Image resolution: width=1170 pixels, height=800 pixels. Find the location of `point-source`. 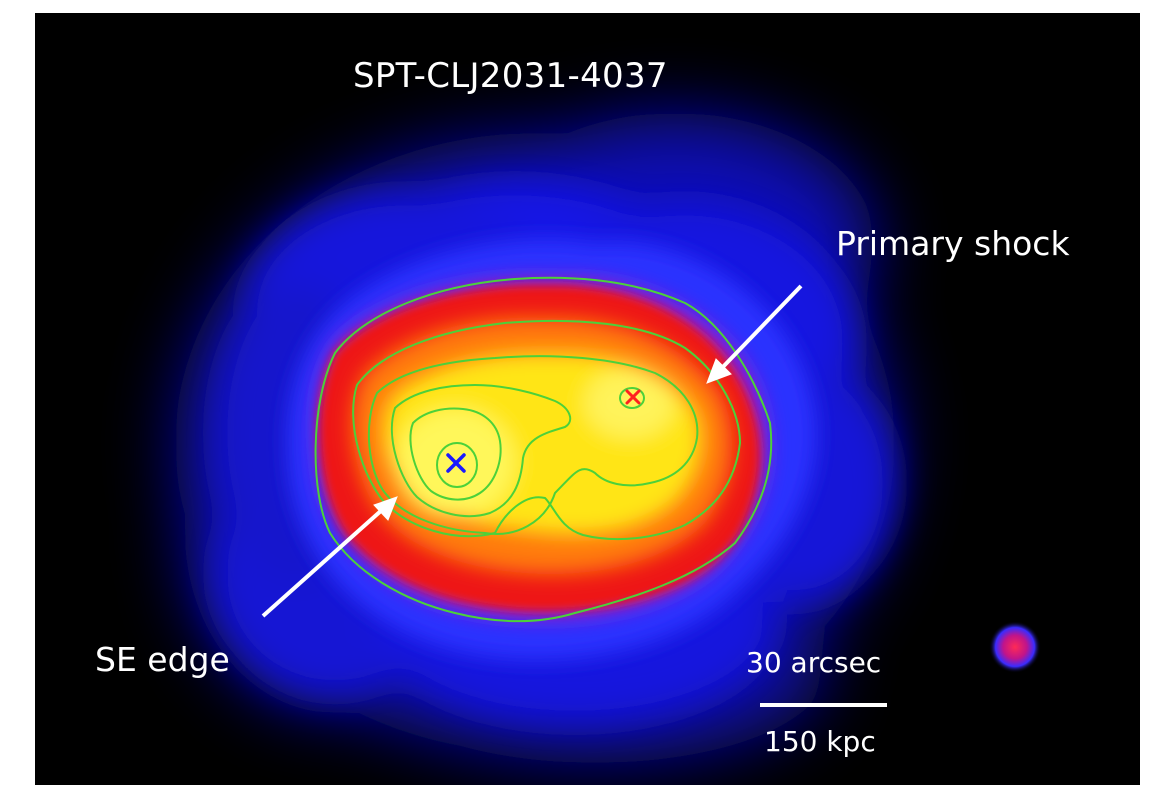

point-source is located at coordinates (1015, 647).